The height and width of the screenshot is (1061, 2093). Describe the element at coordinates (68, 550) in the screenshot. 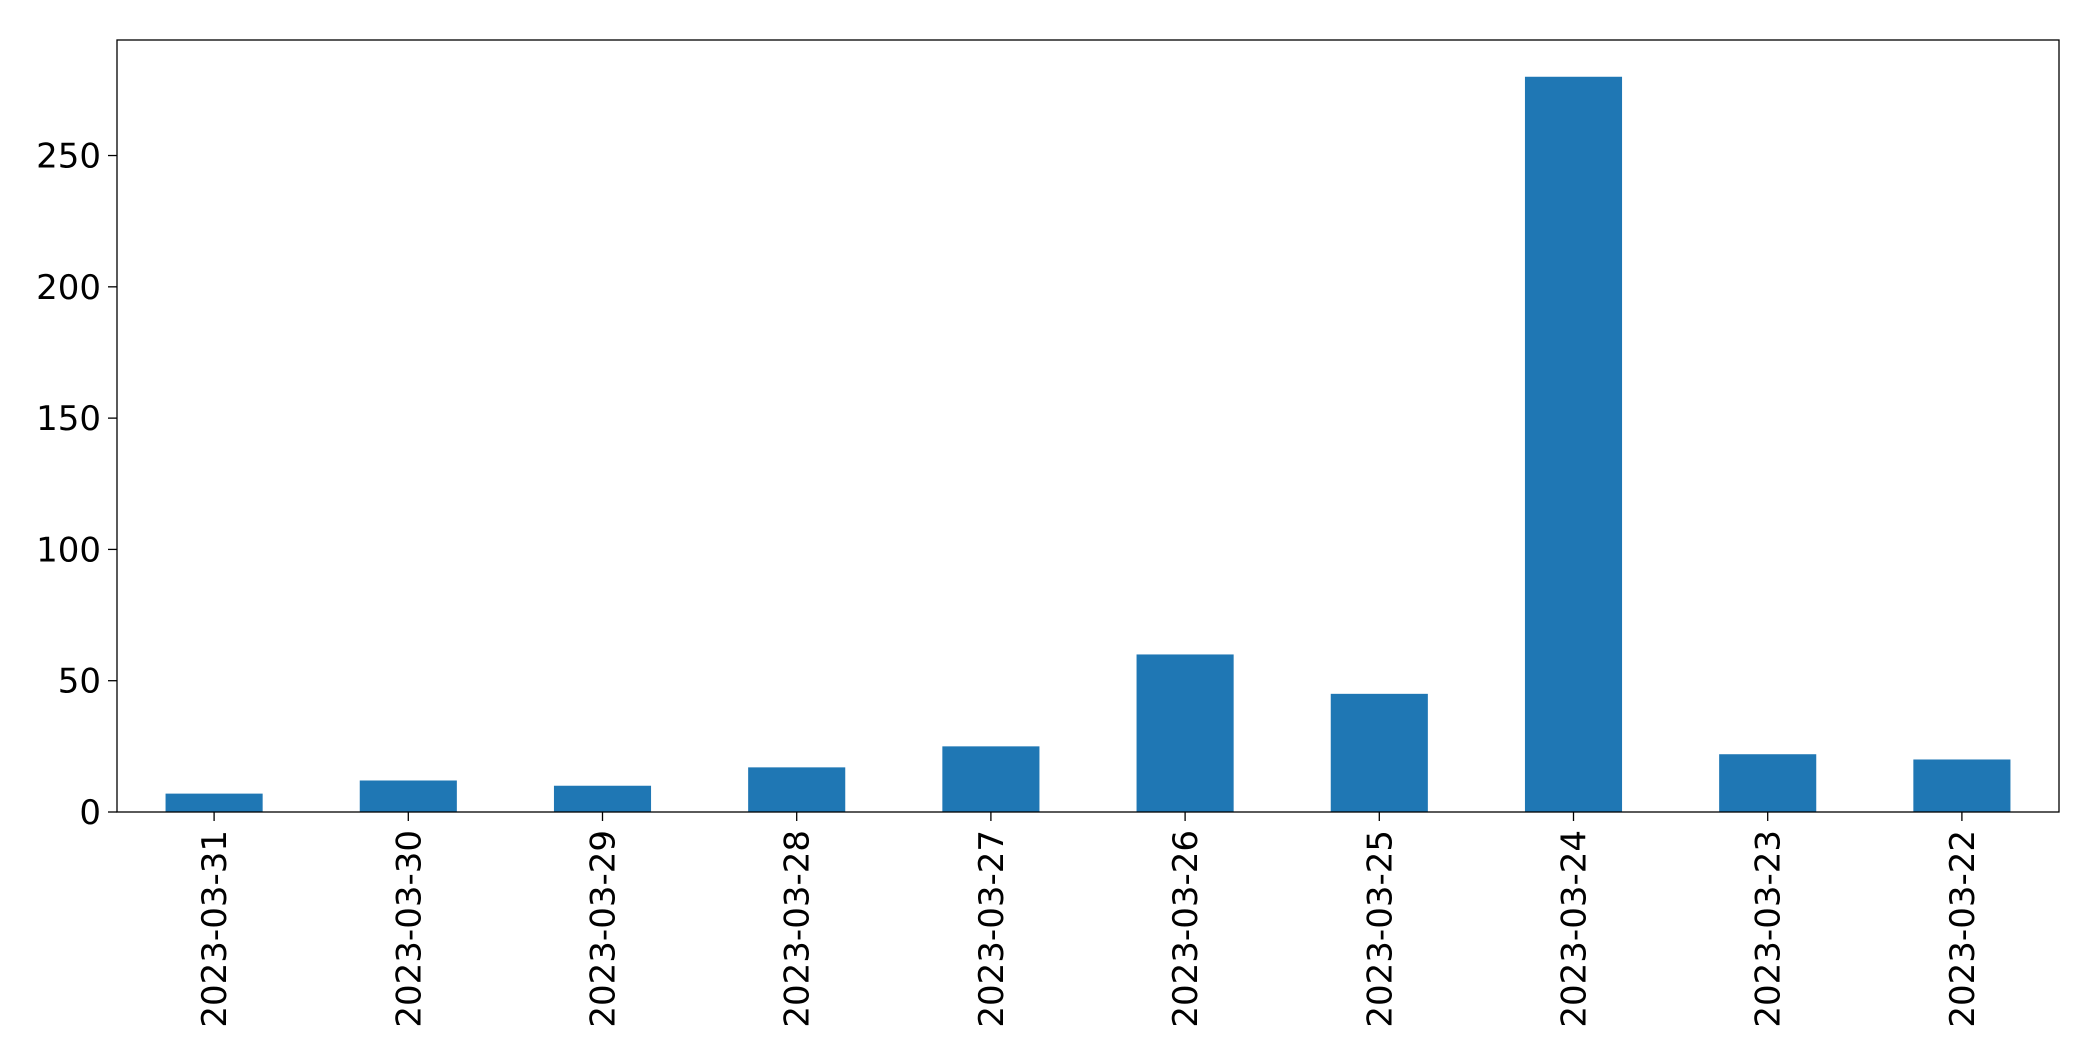

I see `y-tick-label: 100` at that location.